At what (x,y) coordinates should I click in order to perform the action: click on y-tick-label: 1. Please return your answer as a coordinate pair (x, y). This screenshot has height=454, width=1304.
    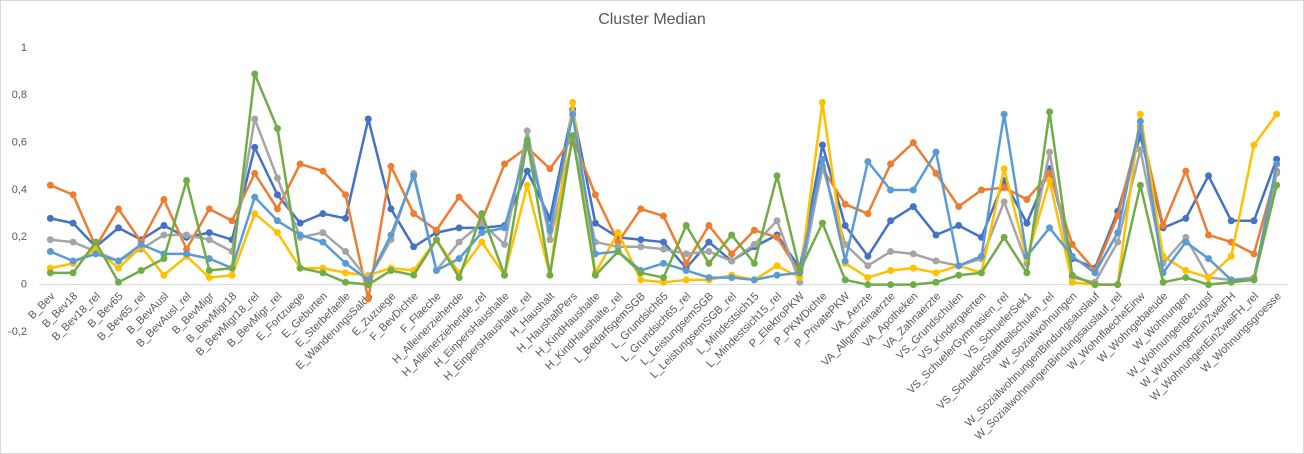
    Looking at the image, I should click on (24, 48).